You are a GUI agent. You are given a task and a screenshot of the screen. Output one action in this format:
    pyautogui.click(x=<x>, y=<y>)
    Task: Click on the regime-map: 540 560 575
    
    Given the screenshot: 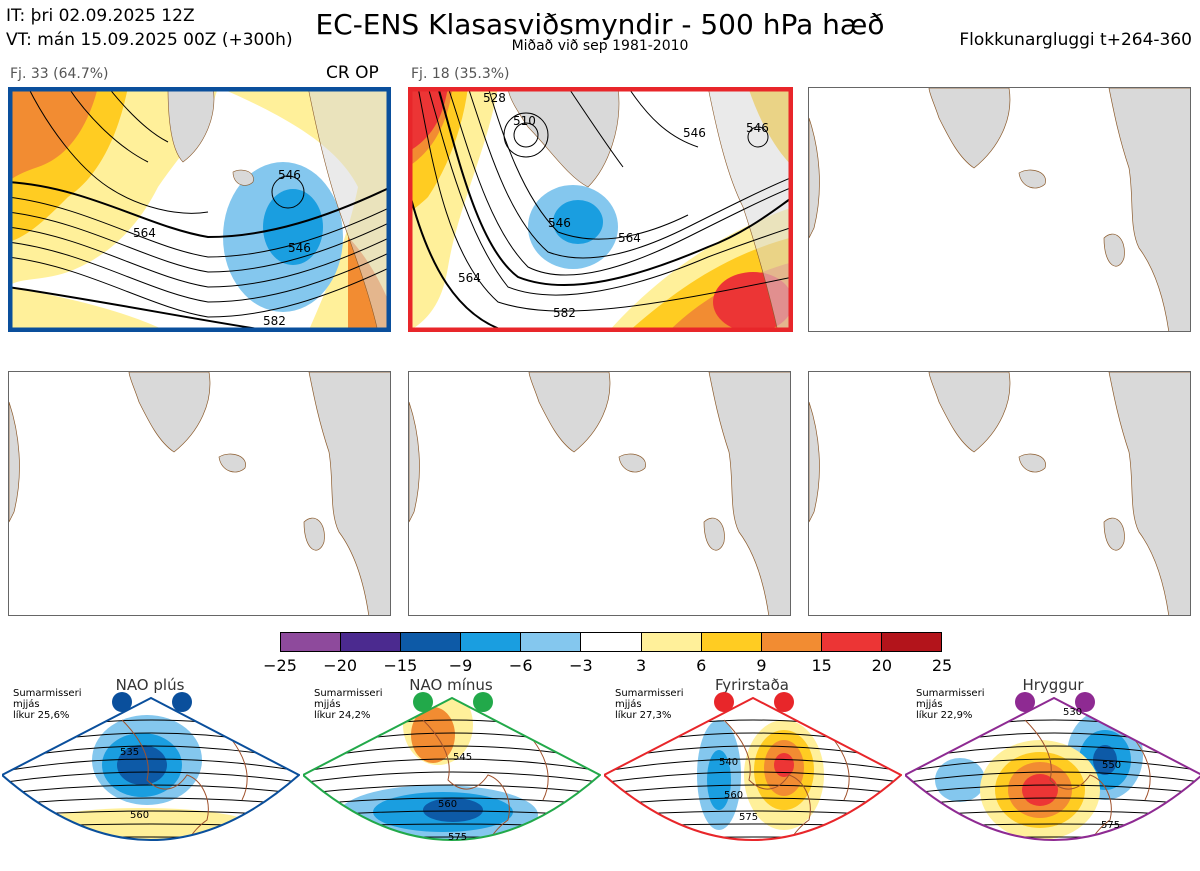 What is the action you would take?
    pyautogui.click(x=753, y=766)
    